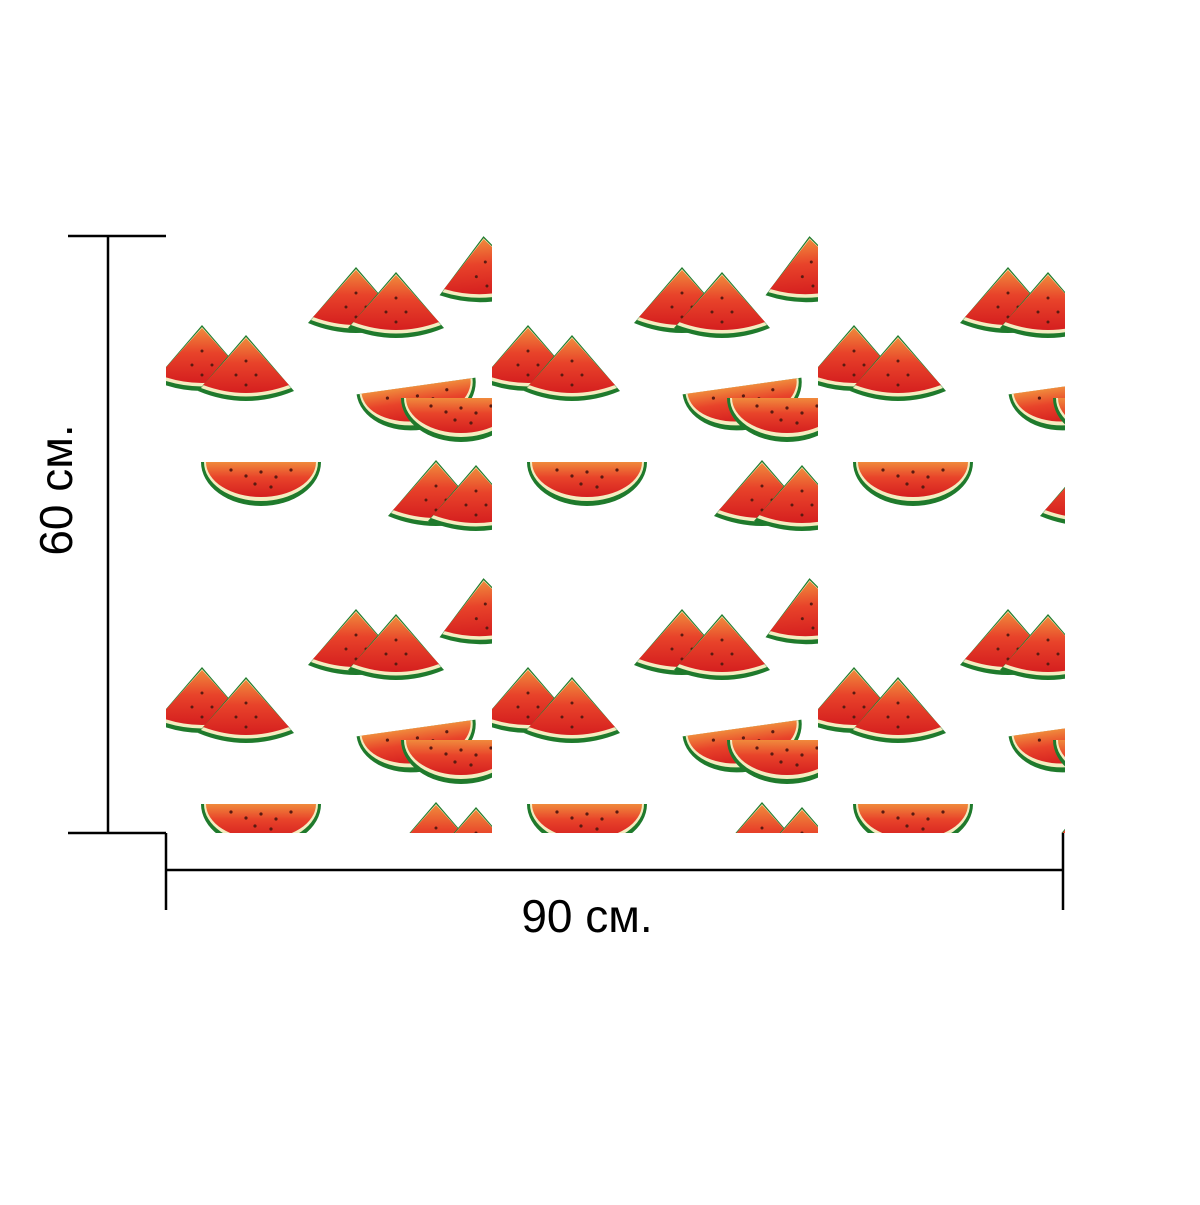  What do you see at coordinates (586, 916) in the screenshot?
I see `width-label: 90 см.` at bounding box center [586, 916].